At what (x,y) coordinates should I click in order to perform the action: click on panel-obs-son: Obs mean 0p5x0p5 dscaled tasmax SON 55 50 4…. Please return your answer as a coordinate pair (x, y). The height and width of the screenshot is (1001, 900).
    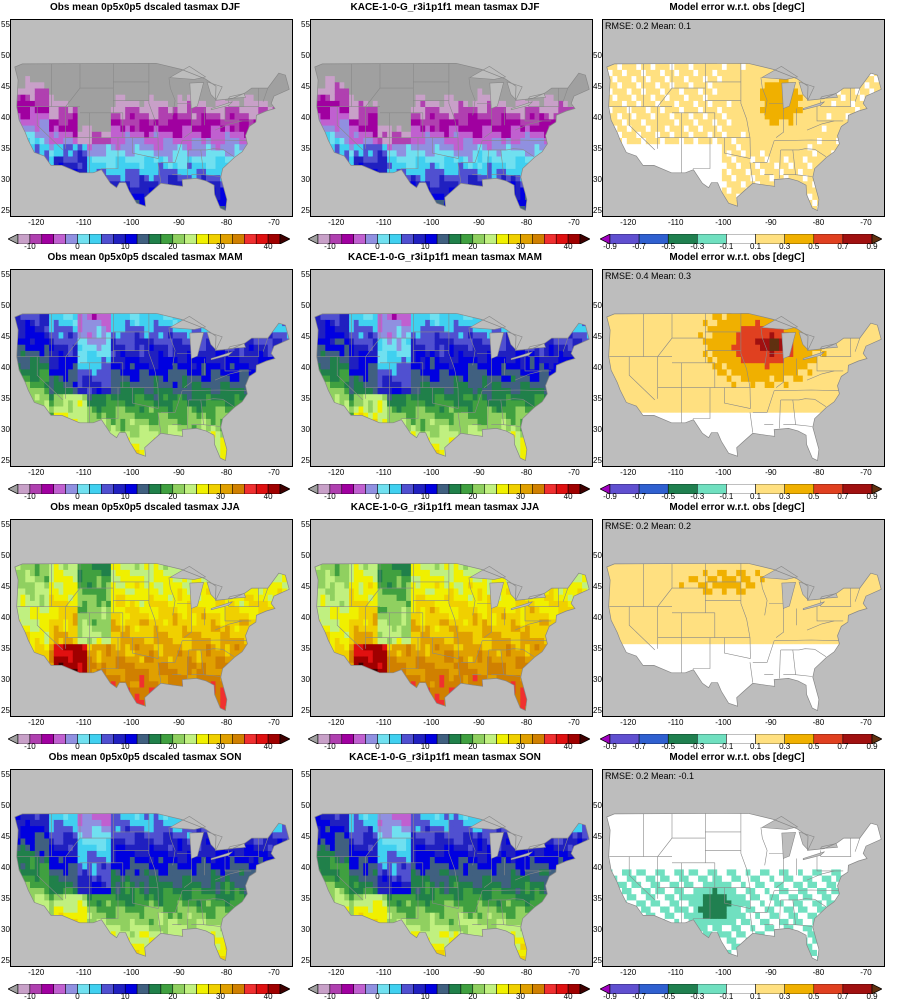
    Looking at the image, I should click on (145, 875).